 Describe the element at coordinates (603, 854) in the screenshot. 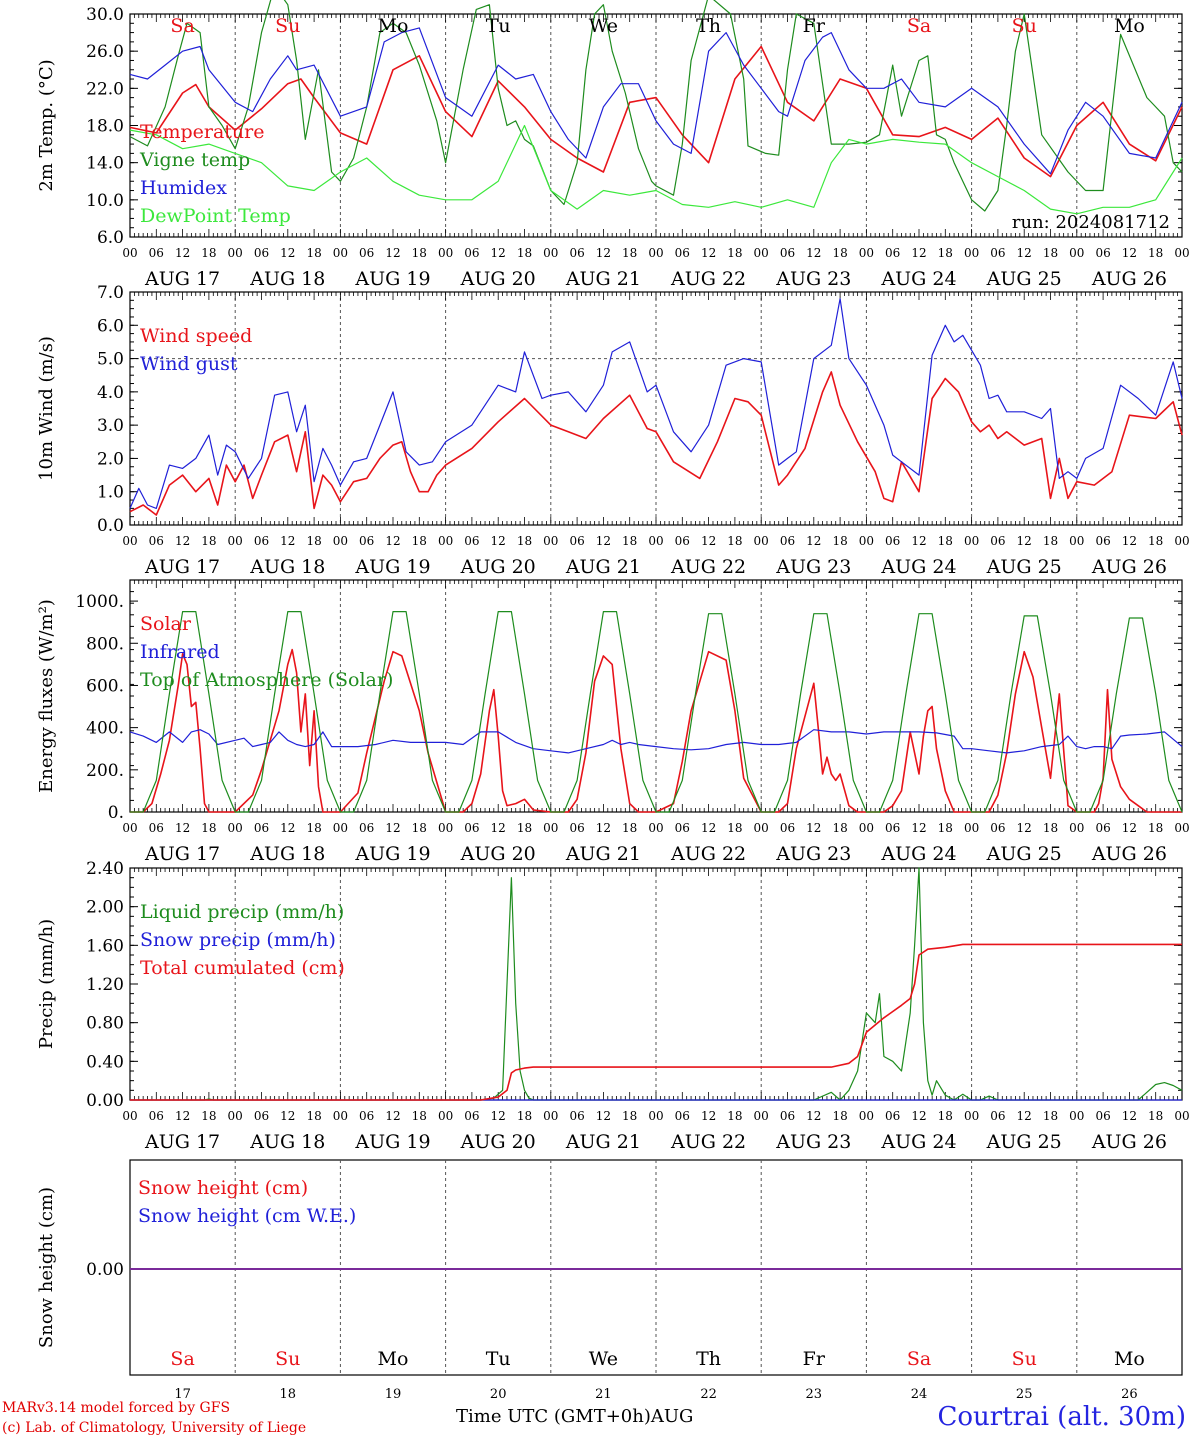

I see `x-date-label: AUG 21` at that location.